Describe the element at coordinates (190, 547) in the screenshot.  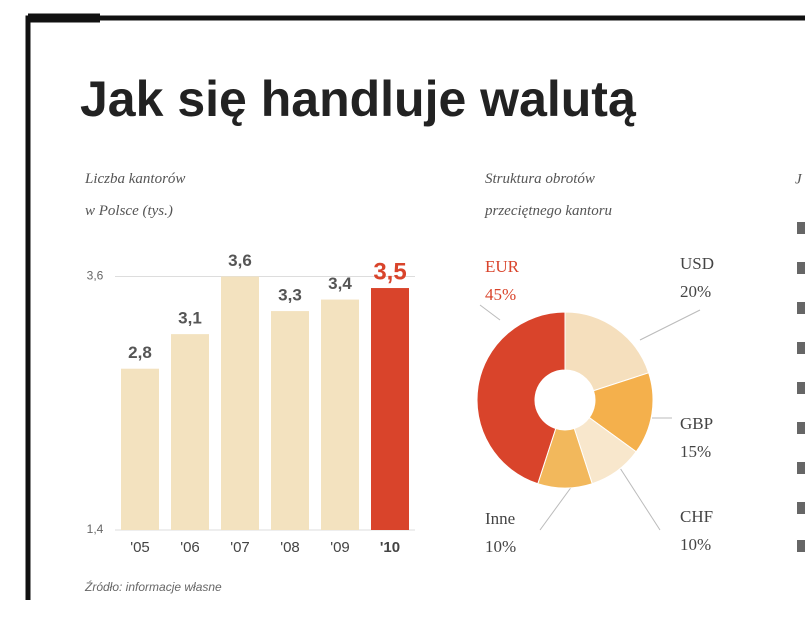
I see `x-tick-label: '06` at that location.